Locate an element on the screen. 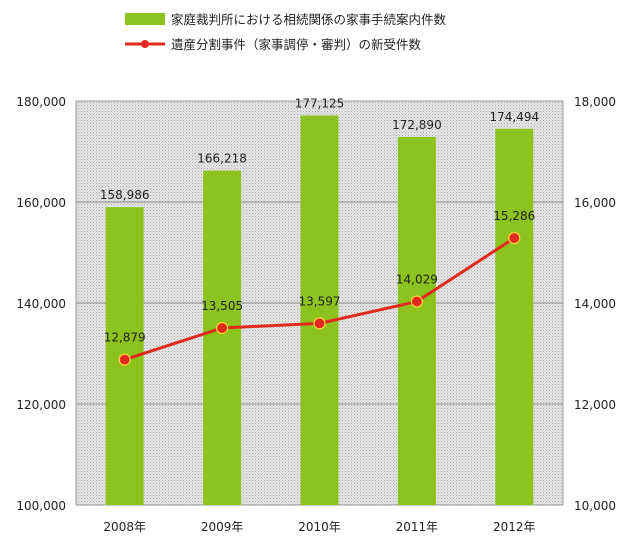 The height and width of the screenshot is (554, 640). left-axis-tick-label: 100,000 is located at coordinates (41, 506).